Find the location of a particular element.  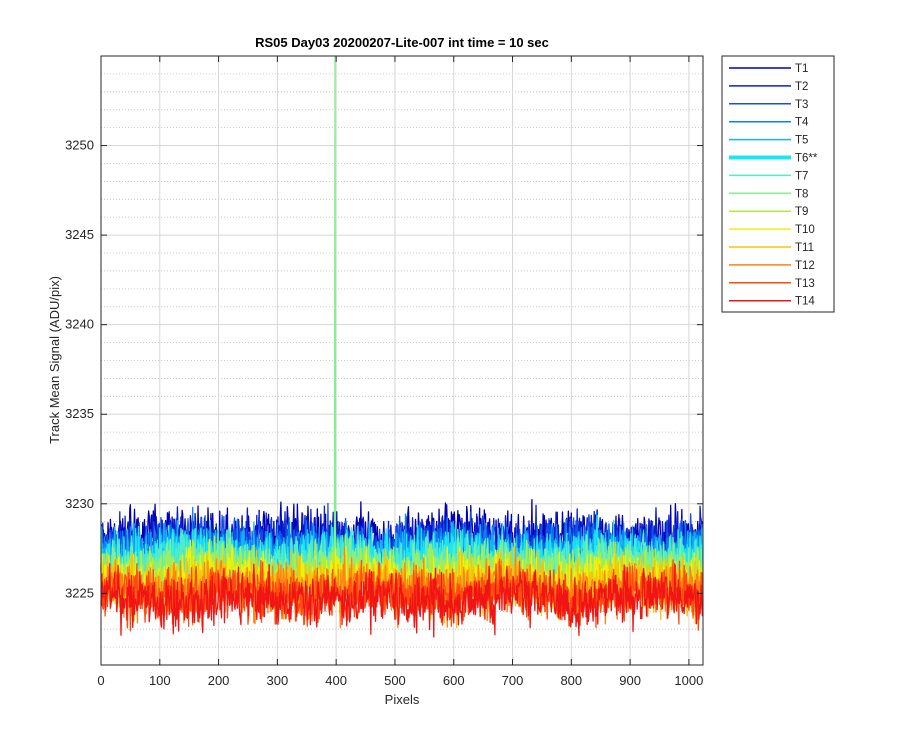

legend: T1 T2 T3 T4 T5 T6** T7 T8 T9 T10 T11 T12 T13 T14 is located at coordinates (778, 184).